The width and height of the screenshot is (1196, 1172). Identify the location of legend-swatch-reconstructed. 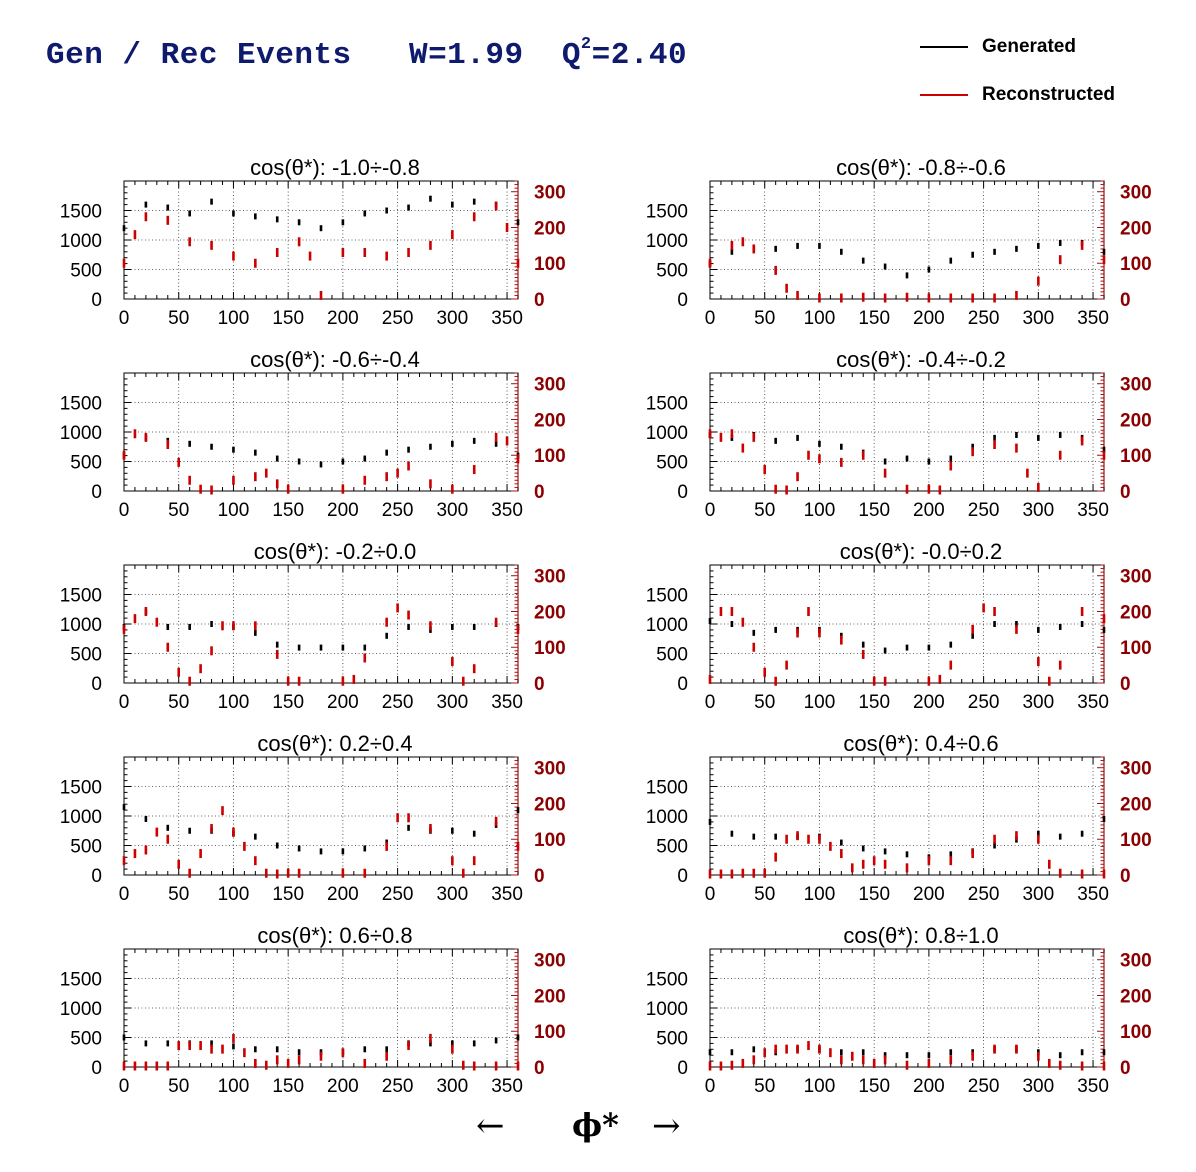
(944, 95).